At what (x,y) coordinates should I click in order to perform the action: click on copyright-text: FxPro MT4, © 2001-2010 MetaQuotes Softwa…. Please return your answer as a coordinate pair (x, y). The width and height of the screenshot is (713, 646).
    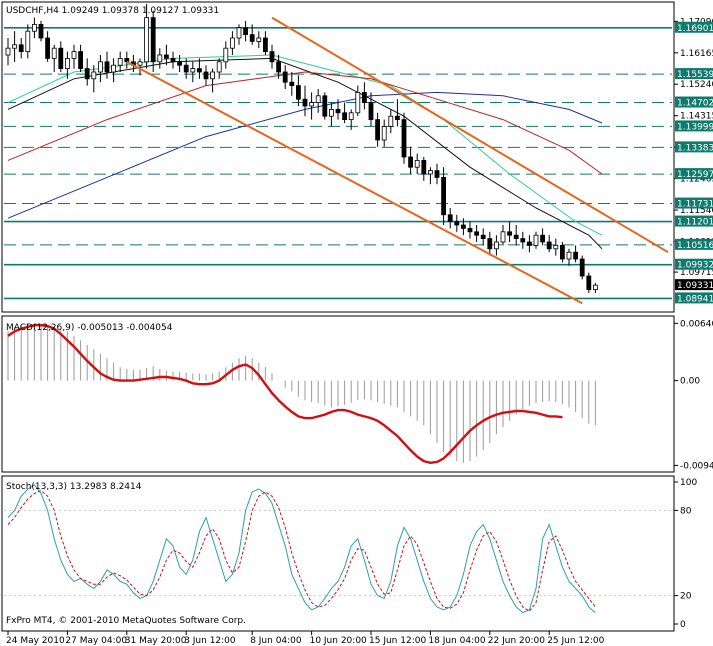
    Looking at the image, I should click on (126, 621).